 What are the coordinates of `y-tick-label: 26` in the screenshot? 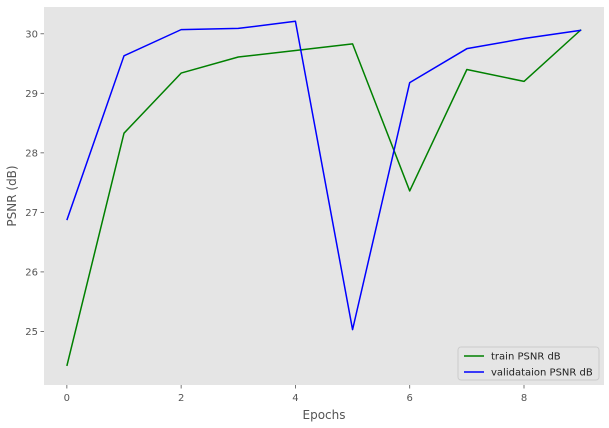 It's located at (31, 272).